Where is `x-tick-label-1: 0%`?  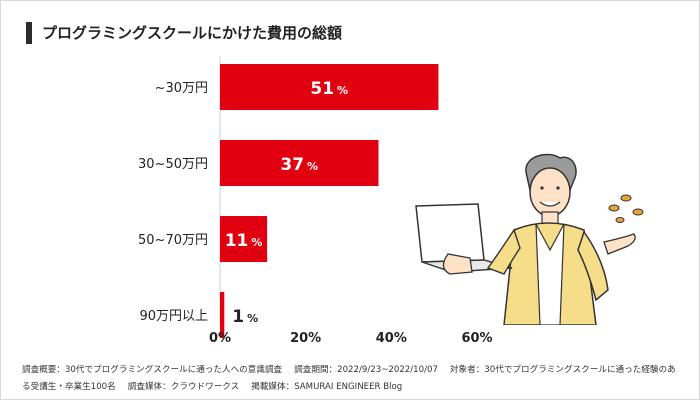
x-tick-label-1: 0% is located at coordinates (220, 338).